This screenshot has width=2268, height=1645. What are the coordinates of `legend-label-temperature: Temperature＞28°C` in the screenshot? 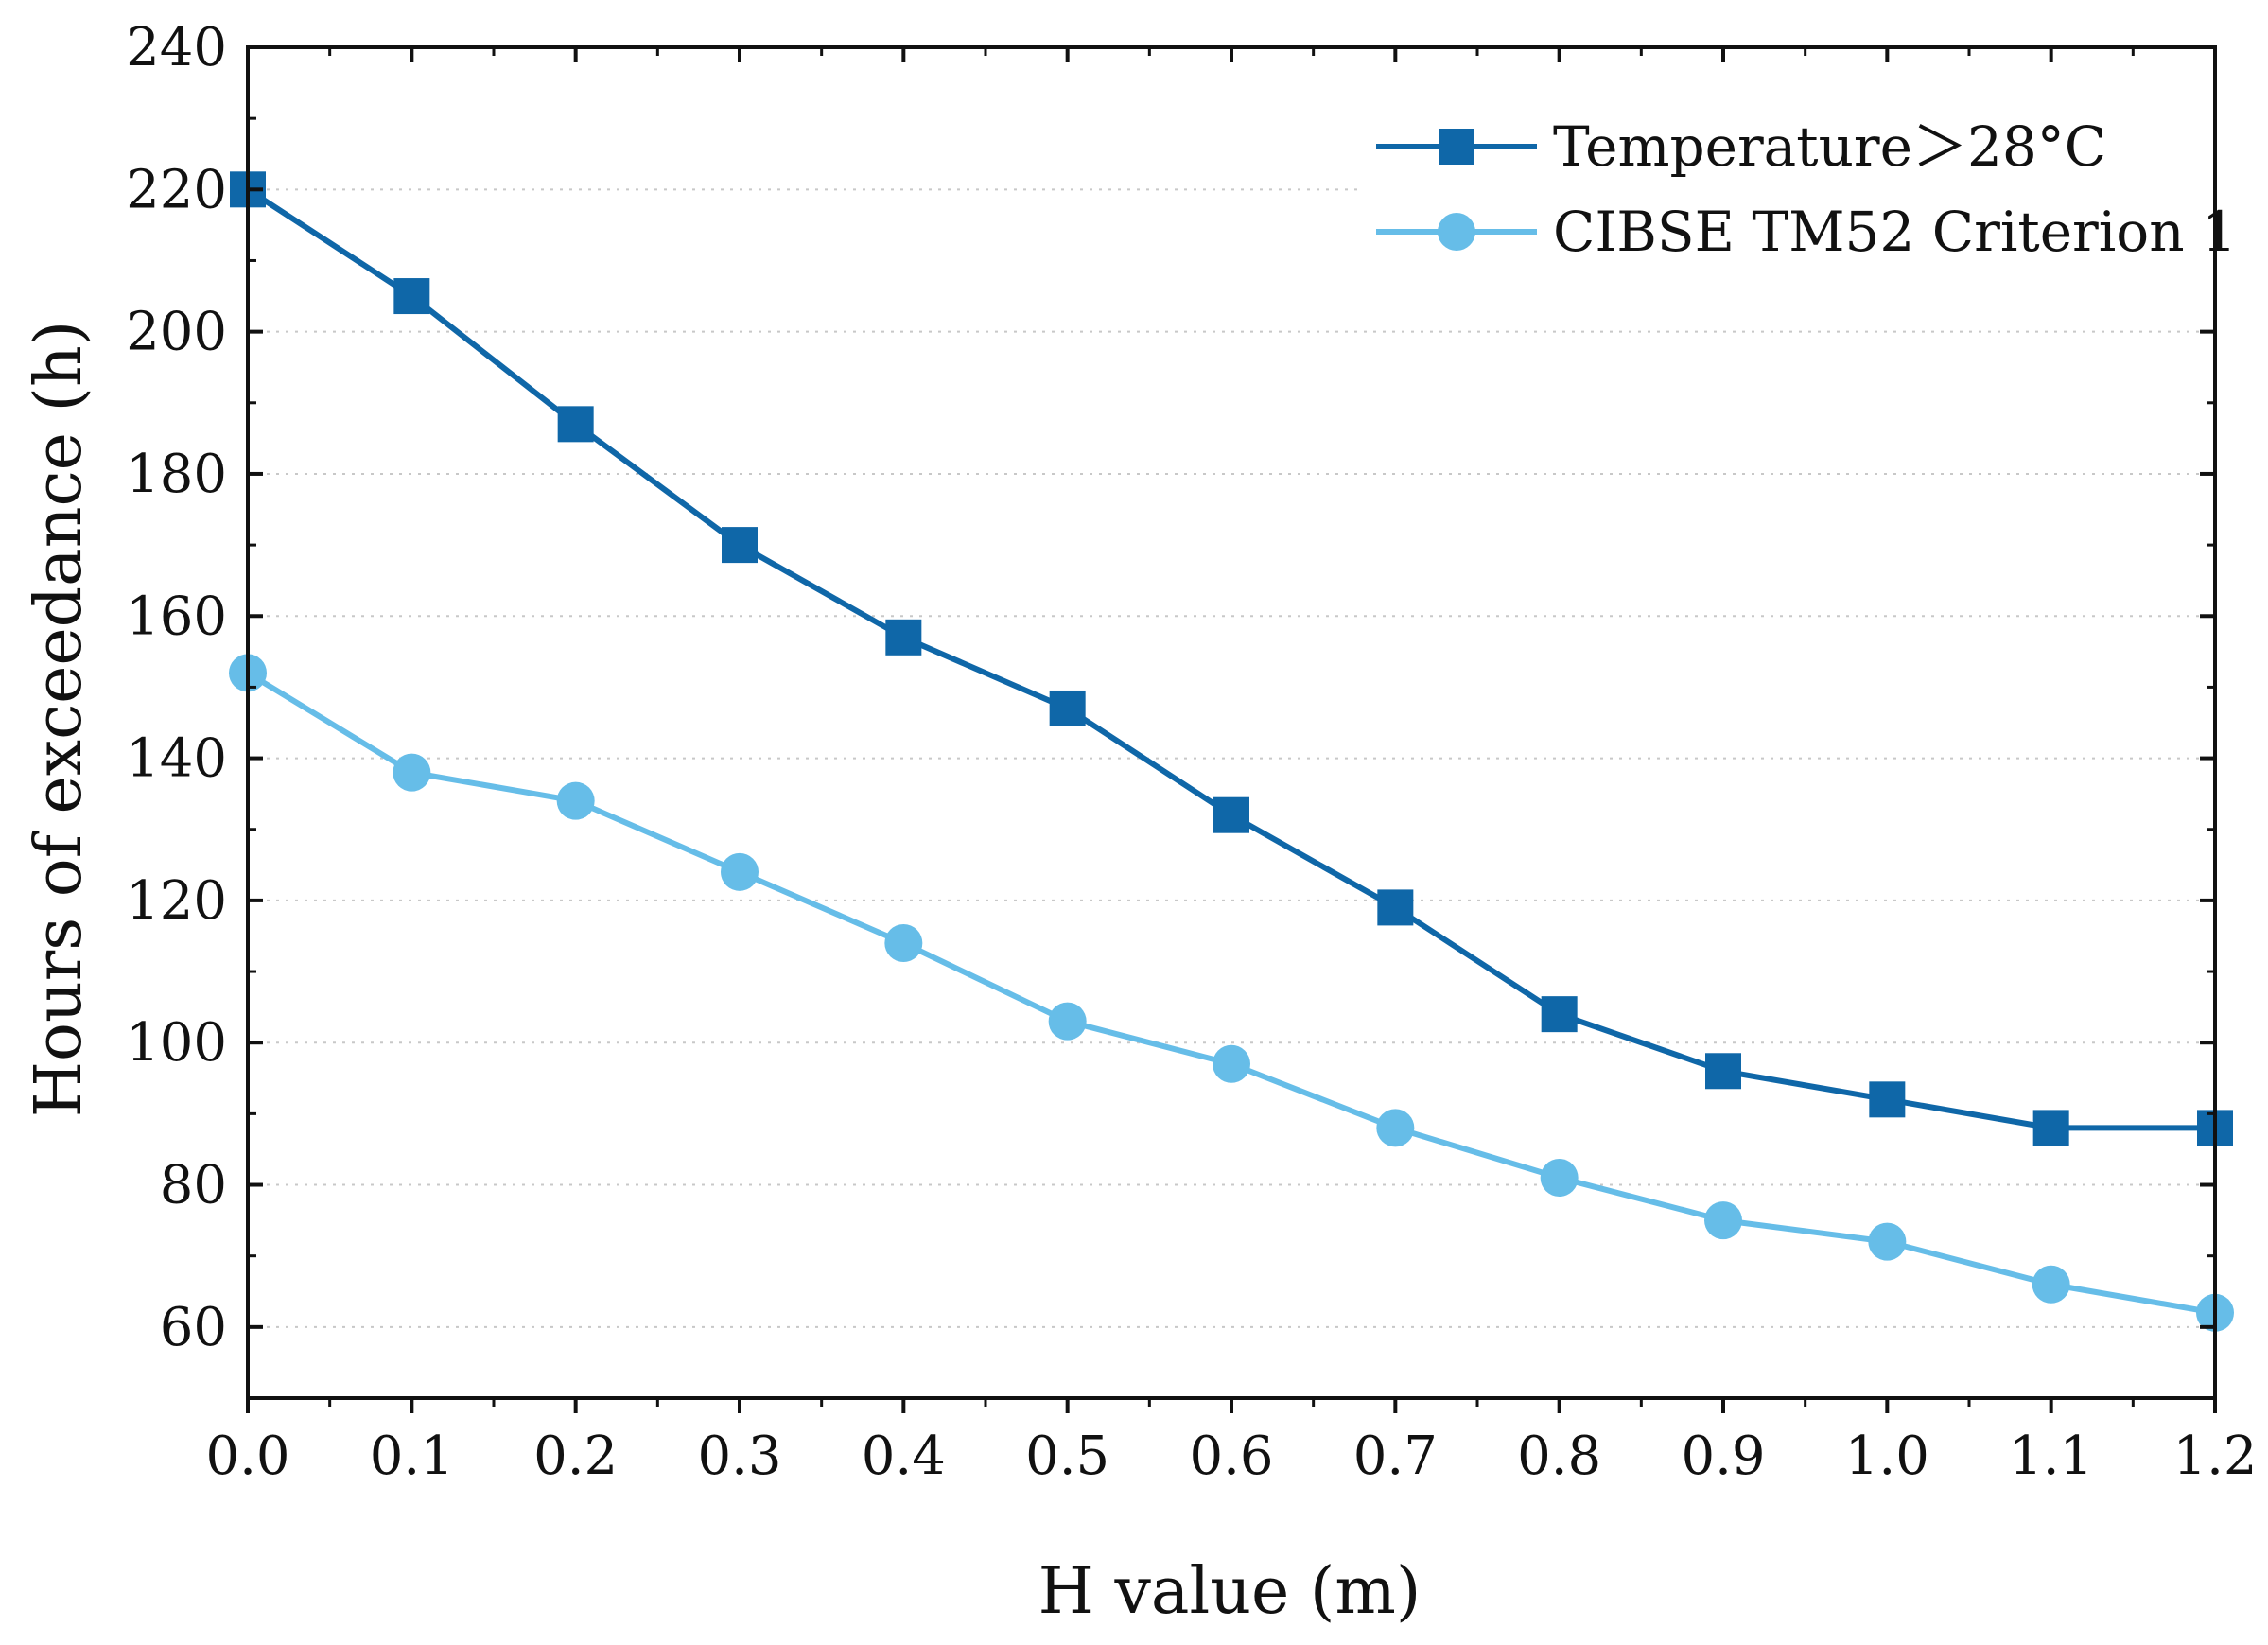 It's located at (1829, 146).